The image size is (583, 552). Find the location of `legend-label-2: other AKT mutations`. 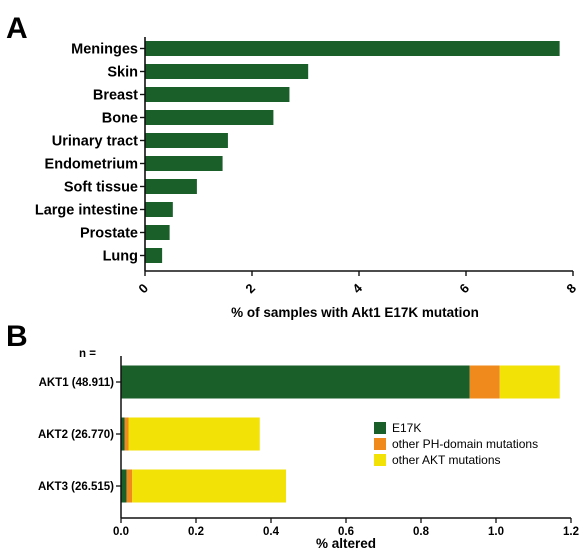

legend-label-2: other AKT mutations is located at coordinates (446, 460).